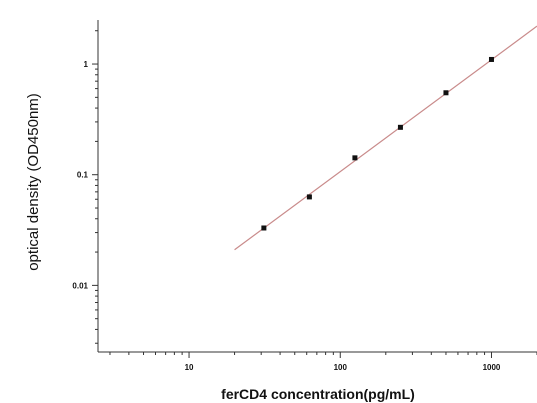  Describe the element at coordinates (83, 175) in the screenshot. I see `y-tick-label: 0.1` at that location.